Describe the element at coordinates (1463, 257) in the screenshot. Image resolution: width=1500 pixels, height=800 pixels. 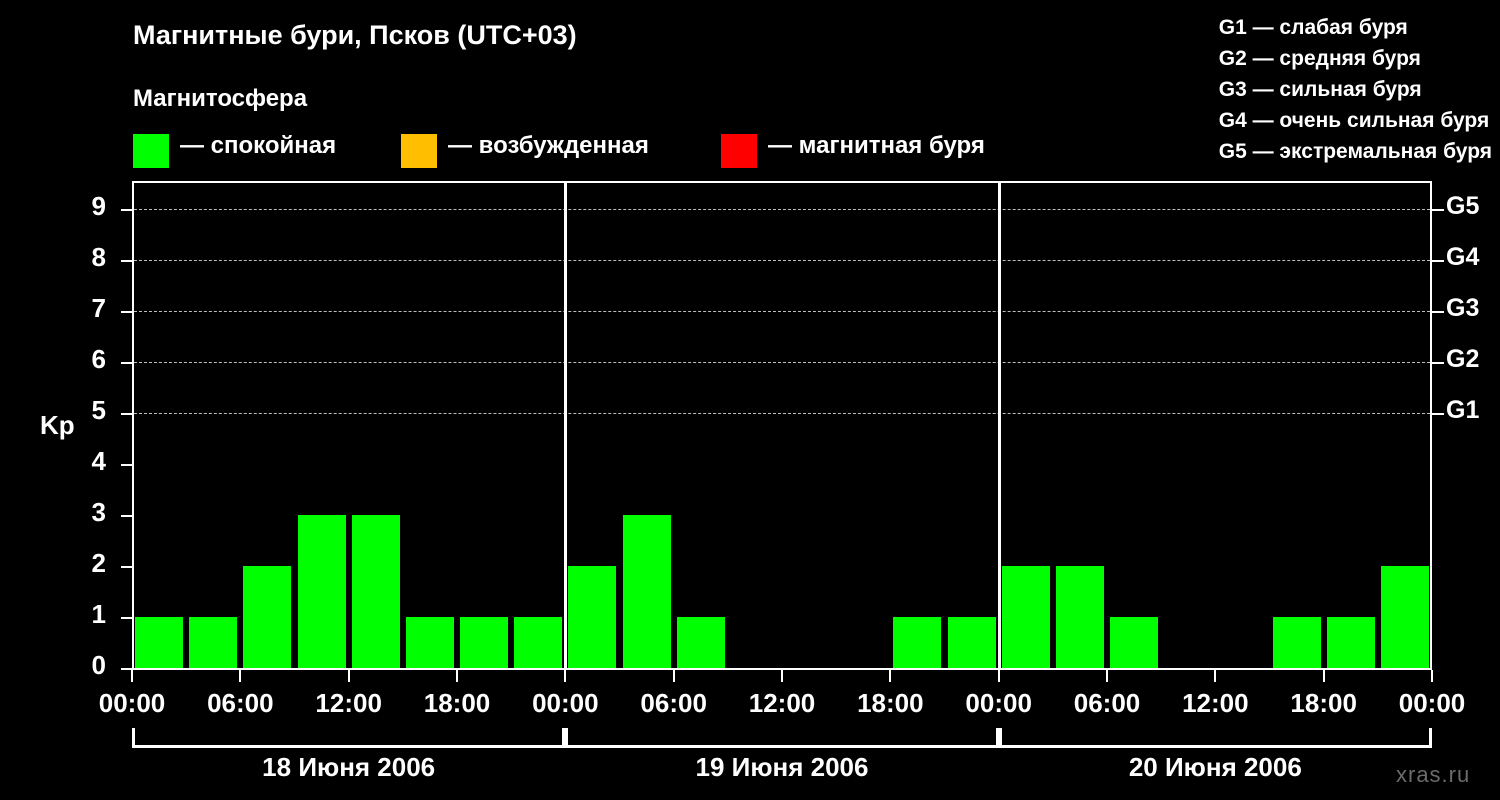
I see `right-axis-label-G4: G4` at that location.